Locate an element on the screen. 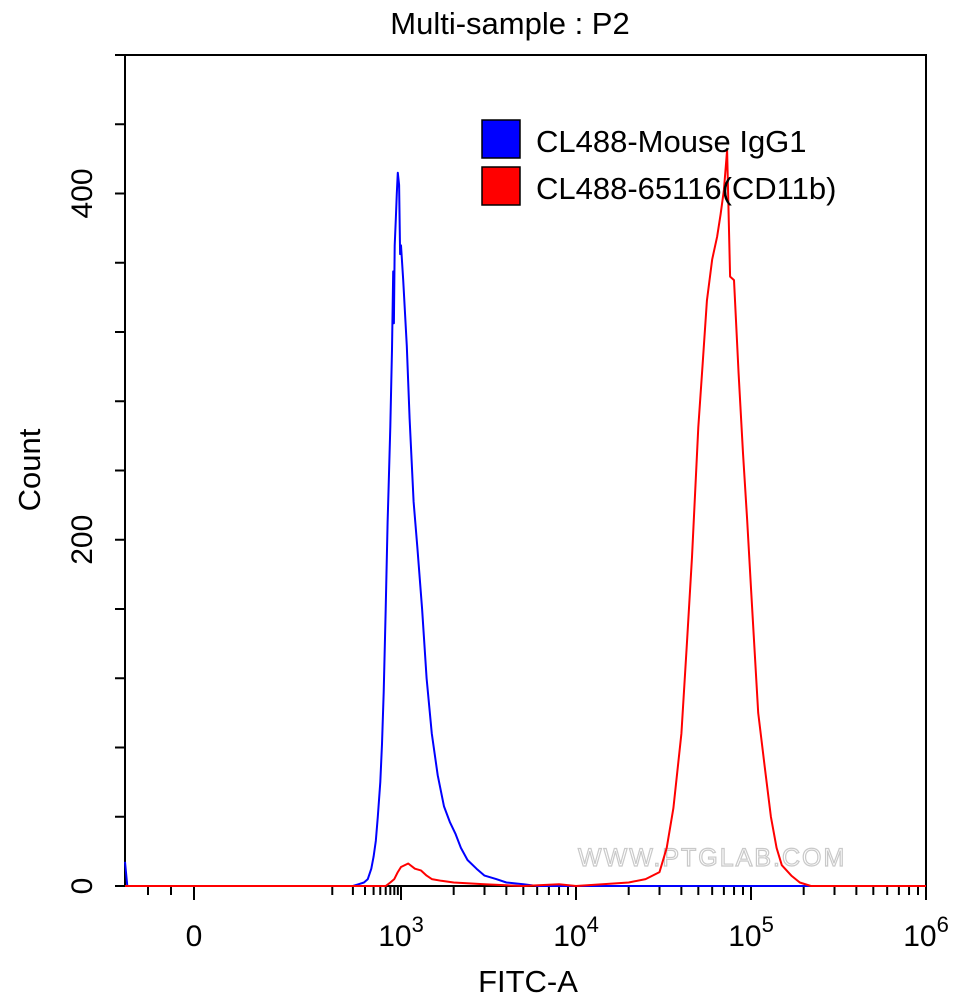 This screenshot has width=975, height=1003. x-tick-label-2: 10⁴ is located at coordinates (576, 932).